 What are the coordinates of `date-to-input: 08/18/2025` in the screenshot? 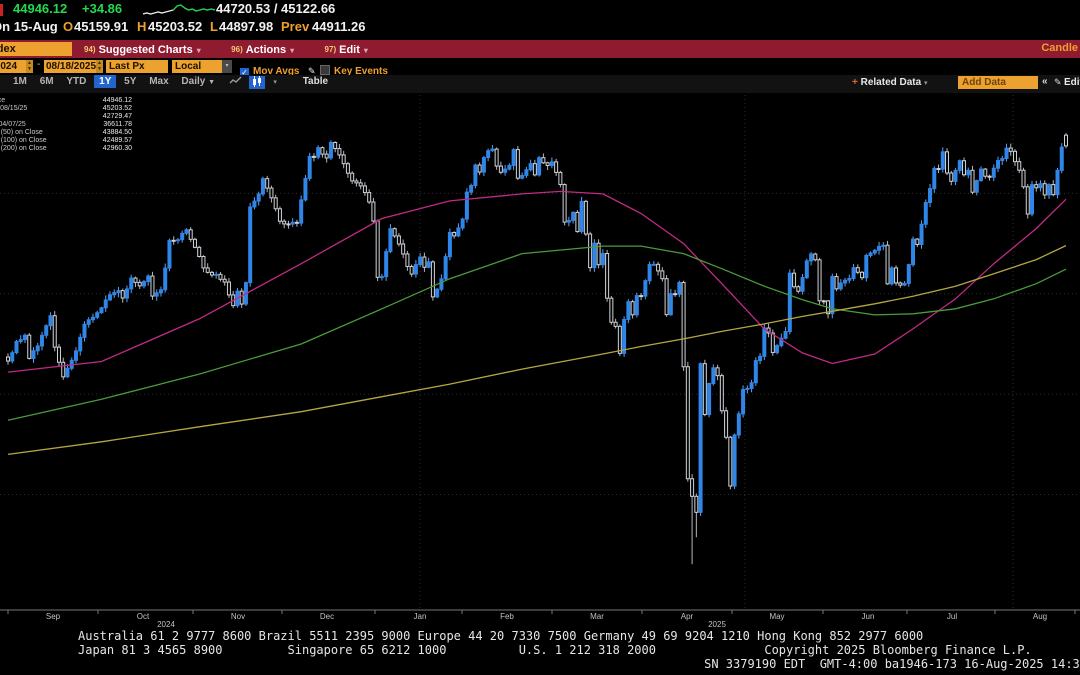 It's located at (70, 66).